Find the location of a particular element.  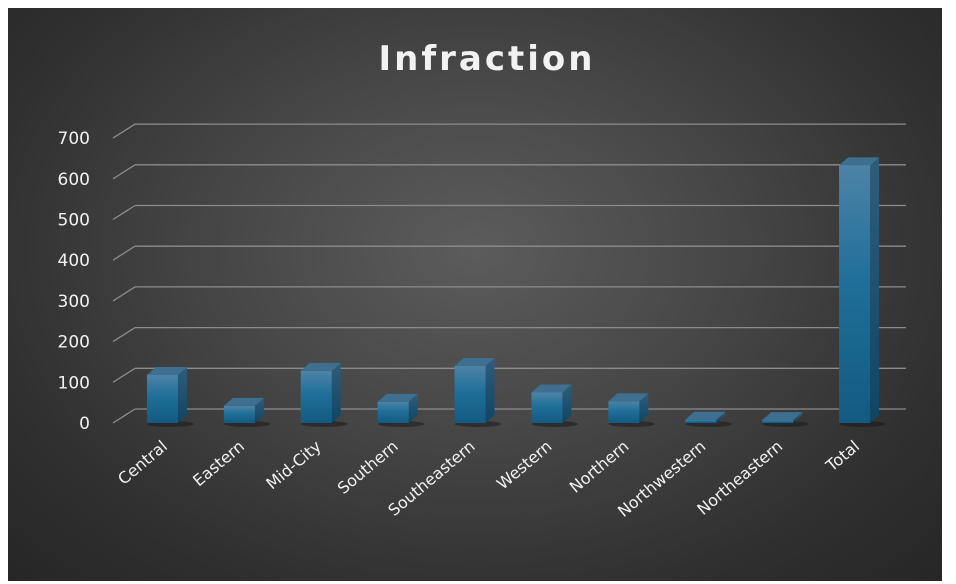

y-tick-label: 100 is located at coordinates (74, 383).